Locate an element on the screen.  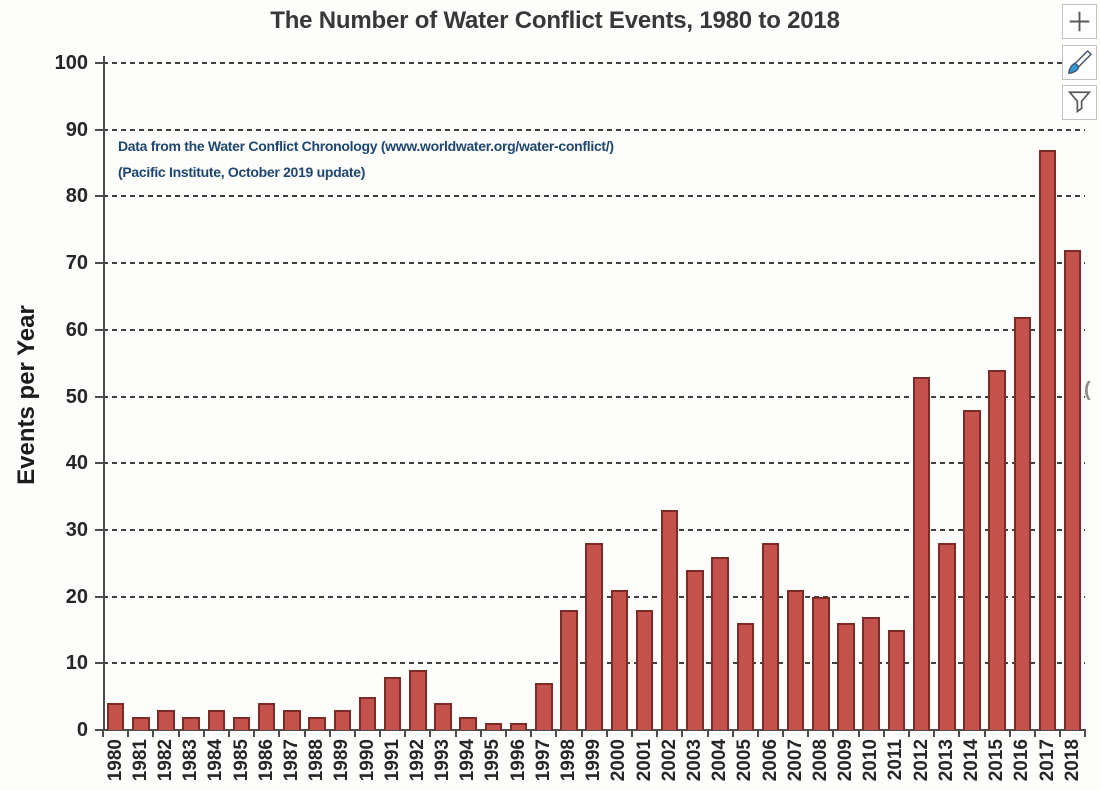
bar-2009 is located at coordinates (846, 676).